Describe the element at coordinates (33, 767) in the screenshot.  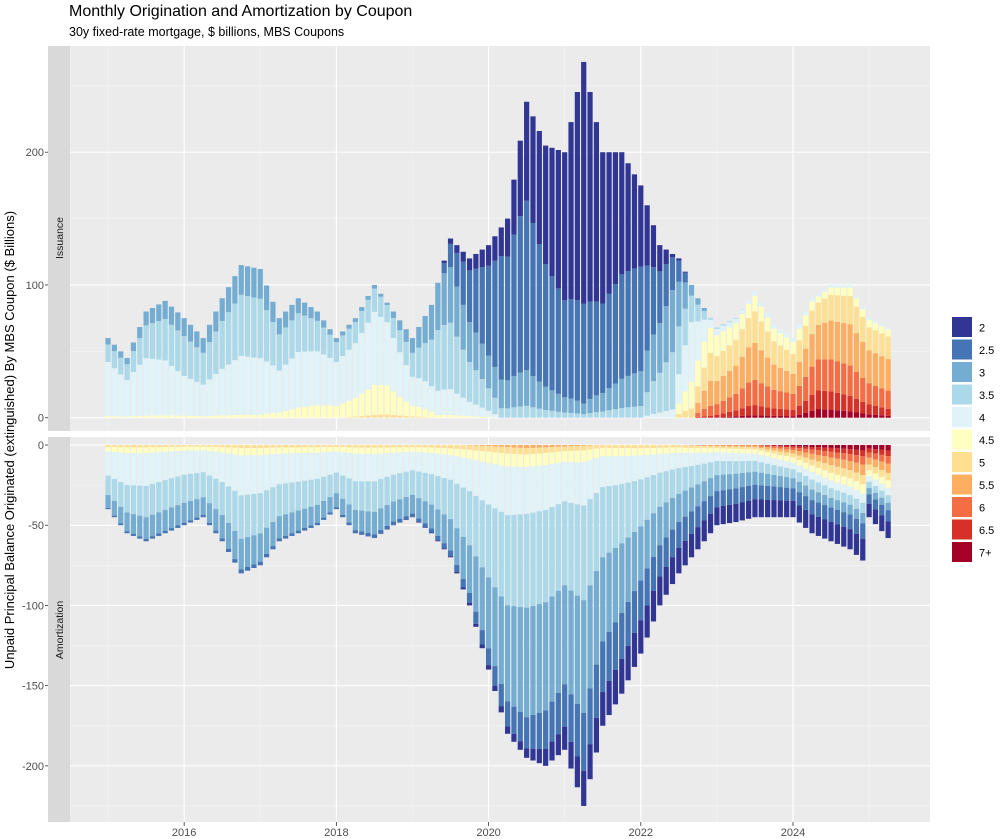
I see `y-tick-label: -200` at that location.